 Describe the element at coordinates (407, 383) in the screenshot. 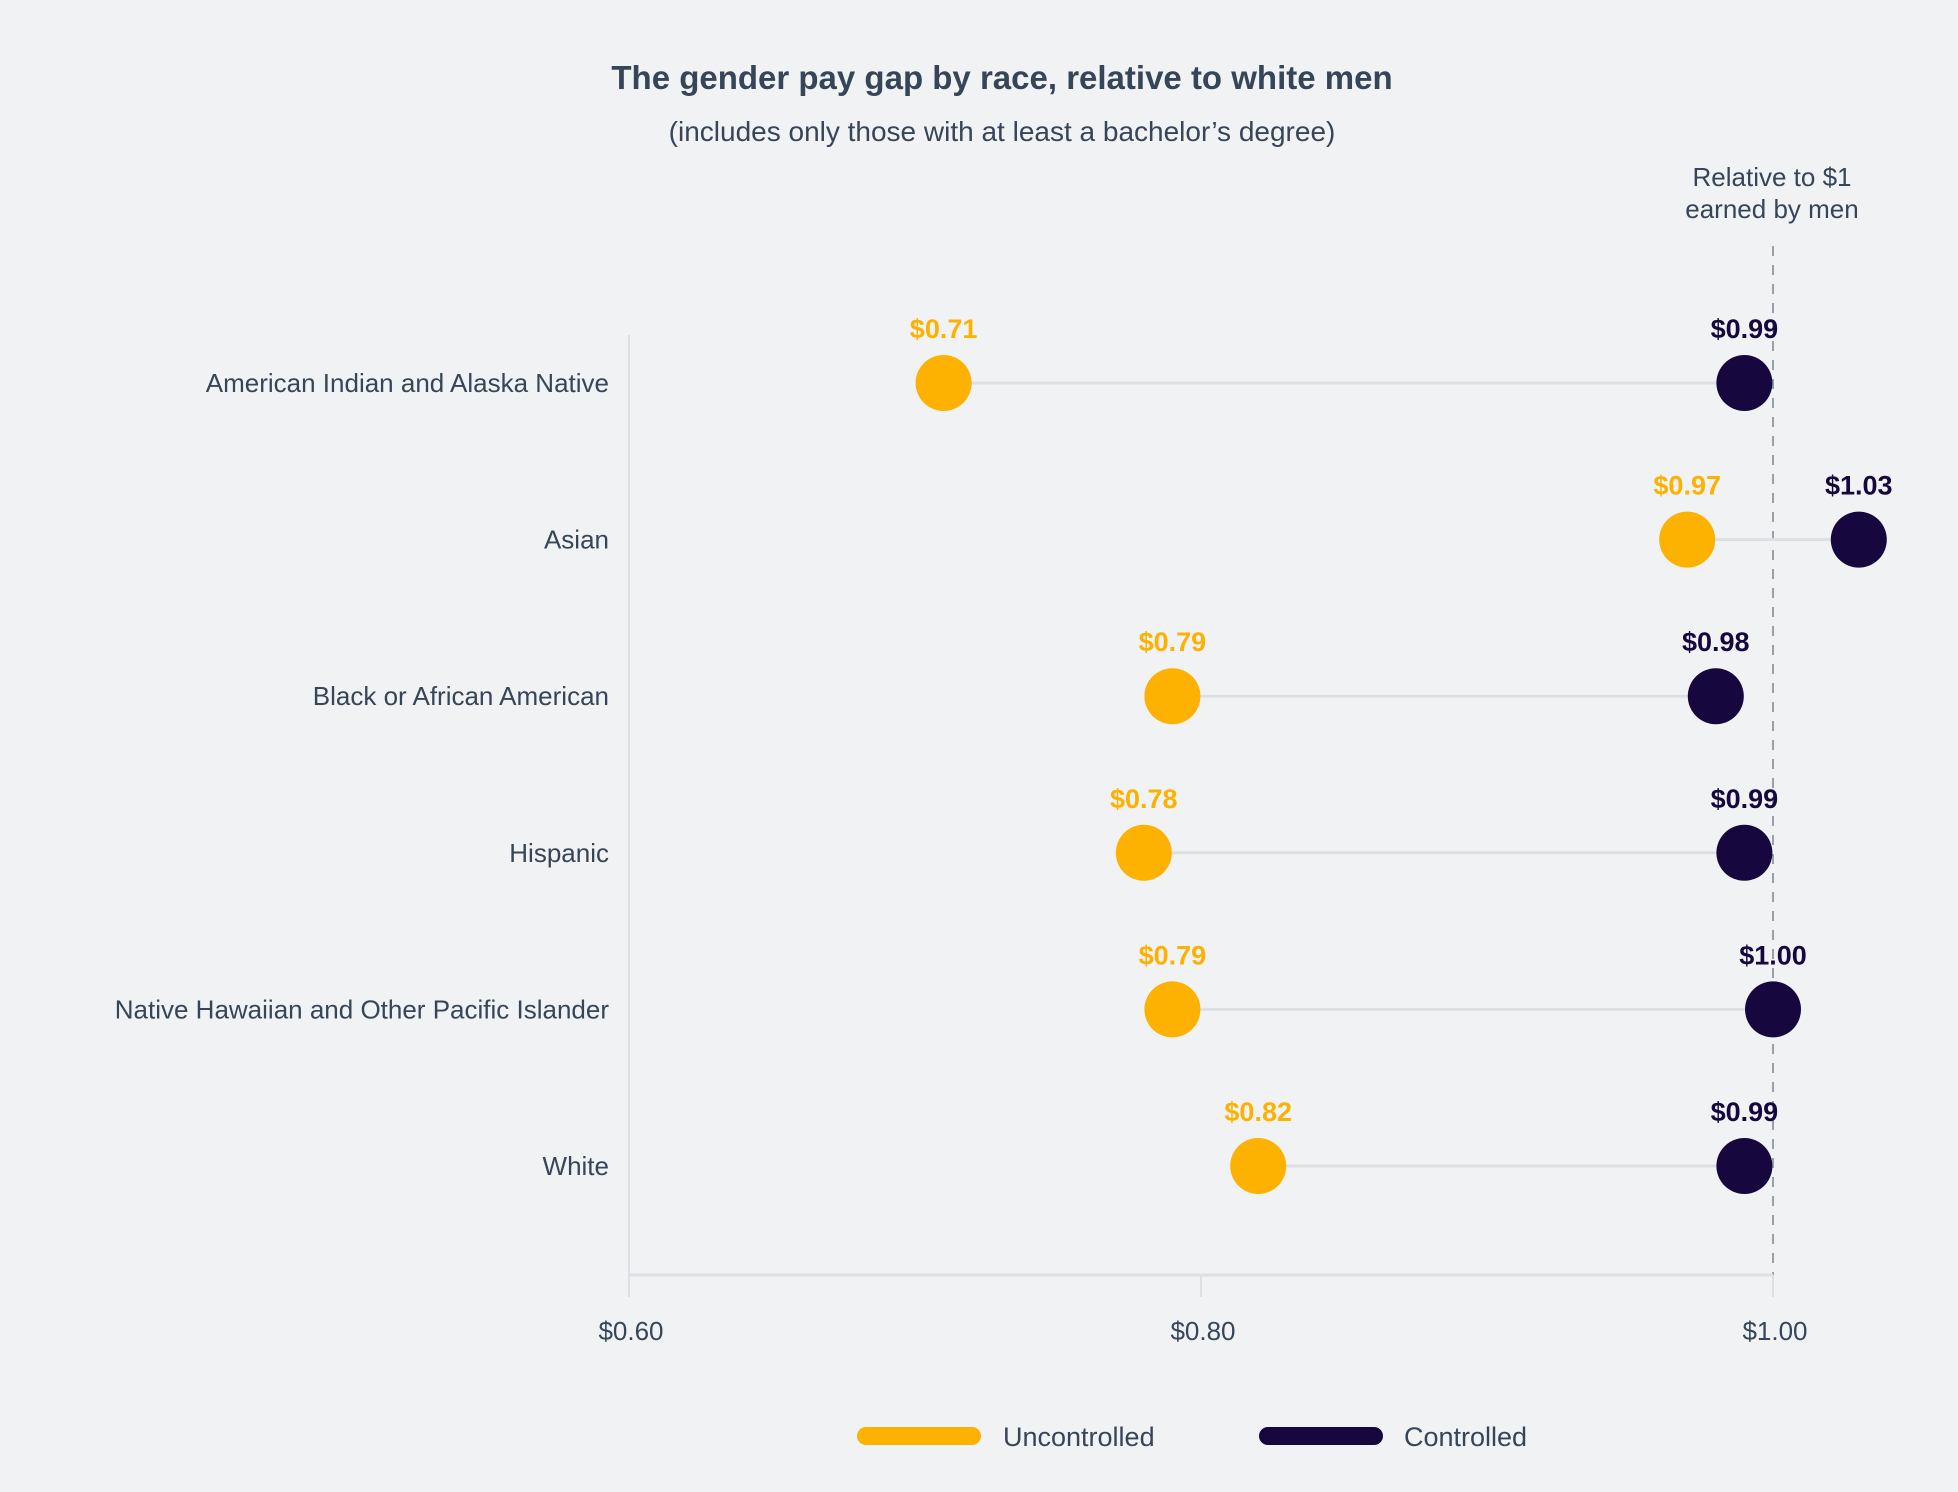

I see `category-label: American Indian and Alaska Native` at that location.